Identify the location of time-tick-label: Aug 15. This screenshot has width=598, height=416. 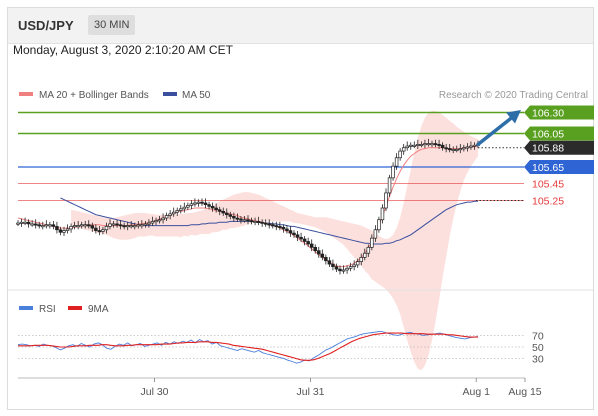
(524, 392).